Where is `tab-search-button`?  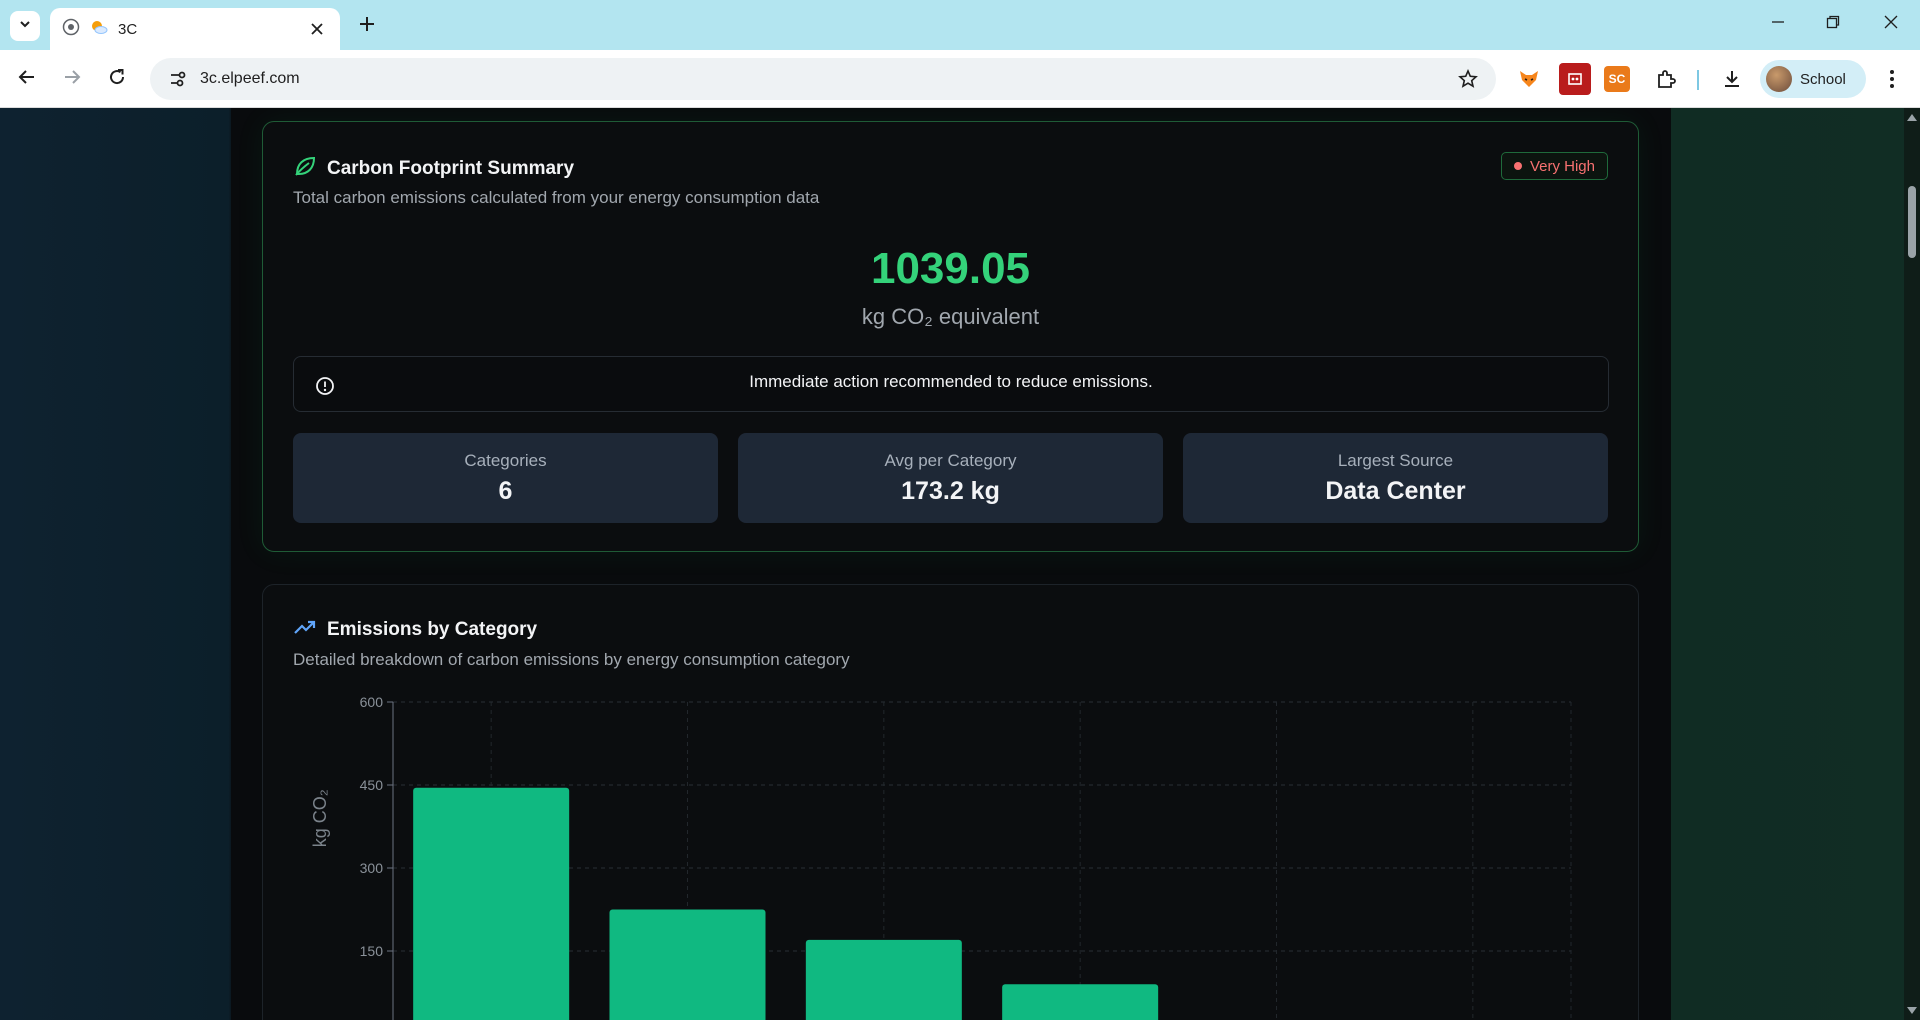
tab-search-button is located at coordinates (25, 26).